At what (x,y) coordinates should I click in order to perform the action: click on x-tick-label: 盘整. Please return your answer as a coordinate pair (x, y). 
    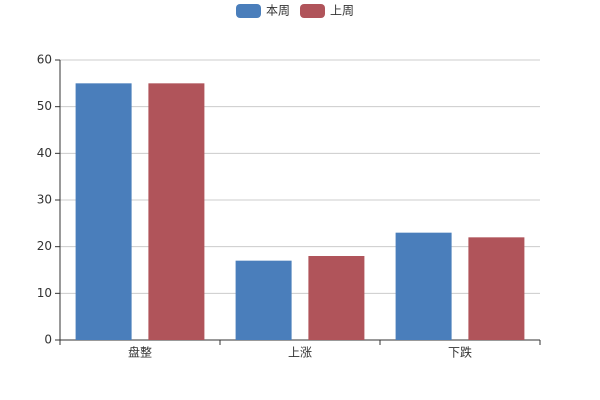
    Looking at the image, I should click on (140, 352).